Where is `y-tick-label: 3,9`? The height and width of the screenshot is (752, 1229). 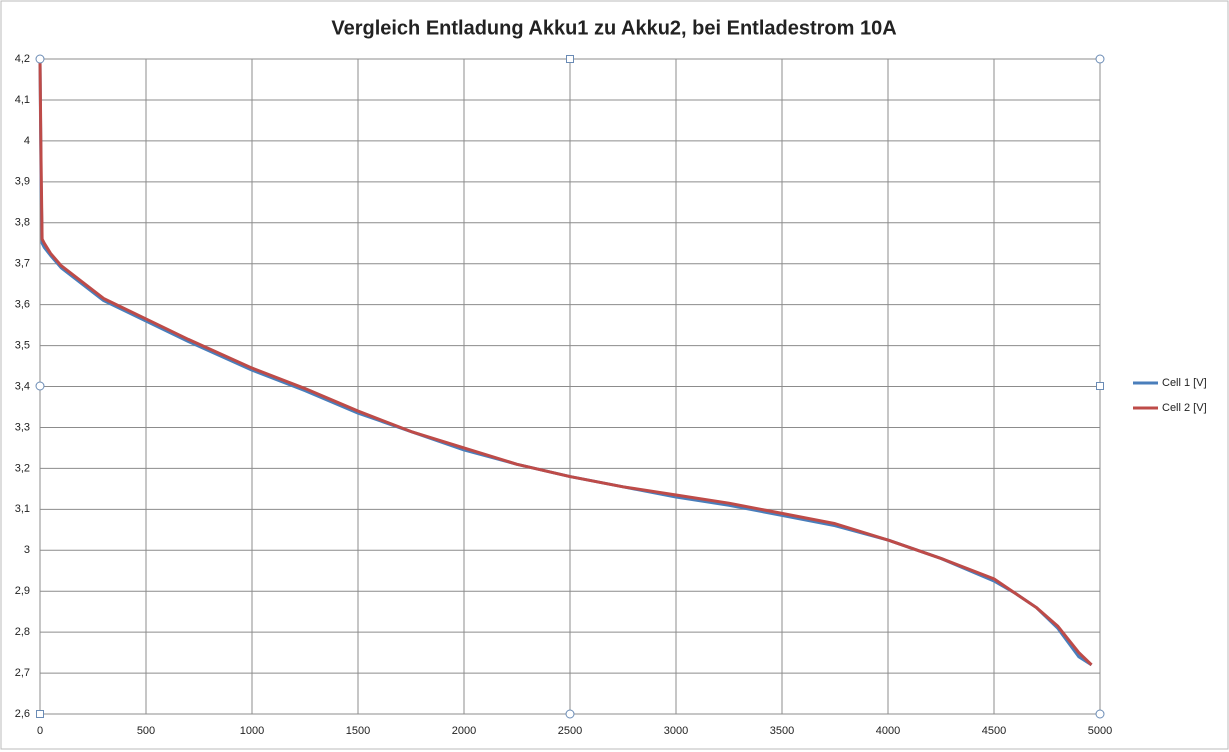 y-tick-label: 3,9 is located at coordinates (22, 182).